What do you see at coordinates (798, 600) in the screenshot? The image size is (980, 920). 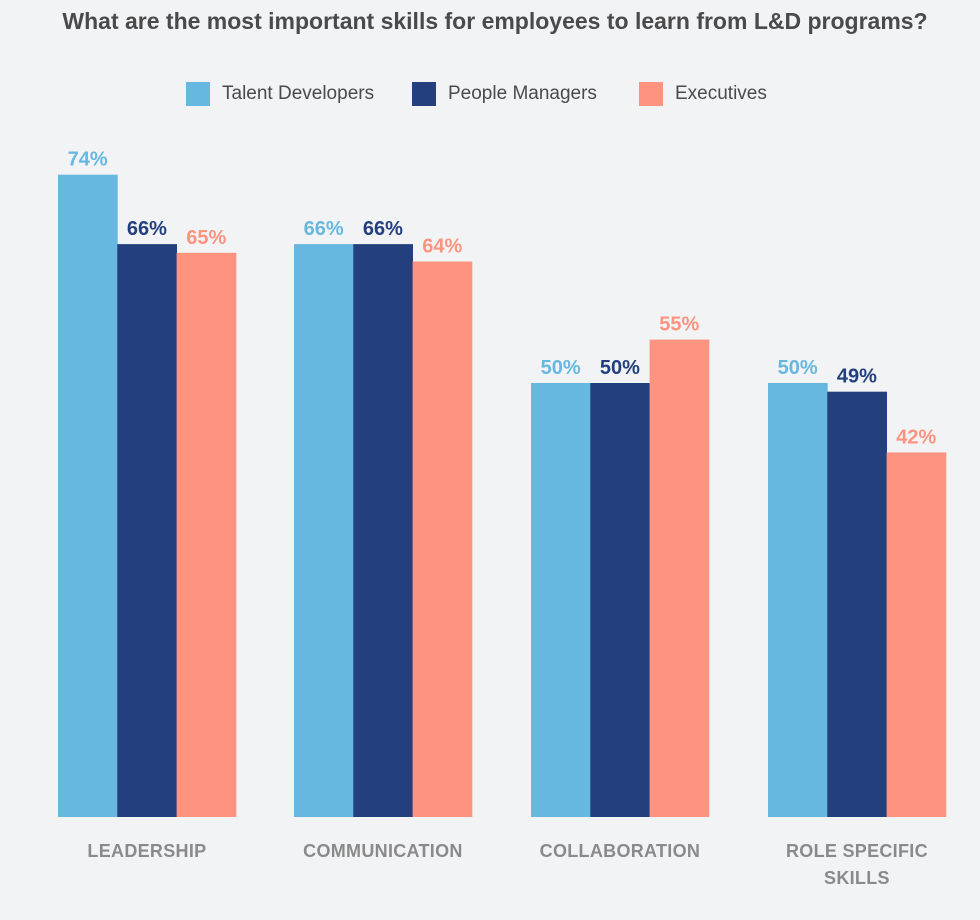 I see `bar-role-specific-skills-talent-developers` at bounding box center [798, 600].